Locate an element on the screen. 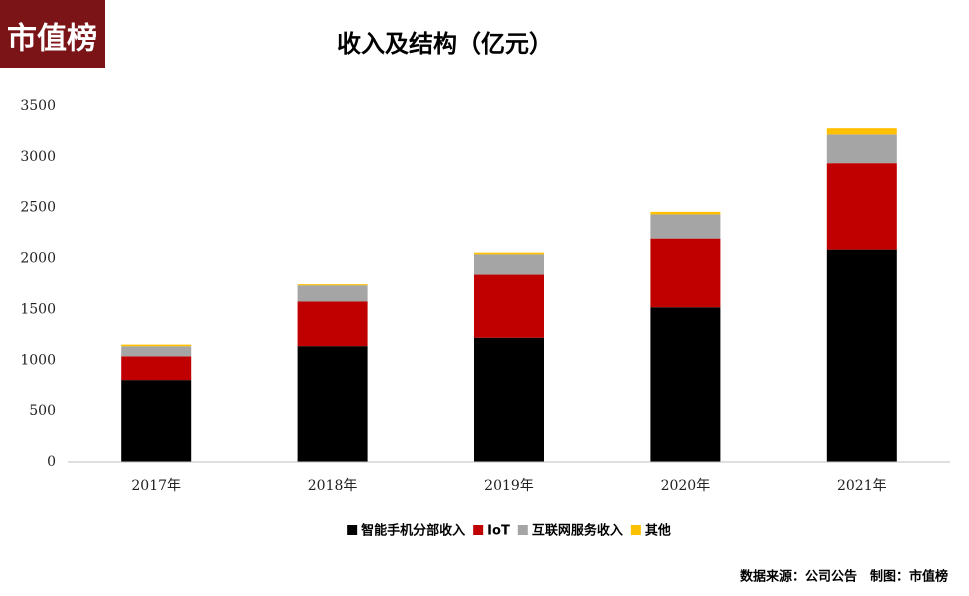 The height and width of the screenshot is (596, 969). y-tick-label: 2500 is located at coordinates (38, 208).